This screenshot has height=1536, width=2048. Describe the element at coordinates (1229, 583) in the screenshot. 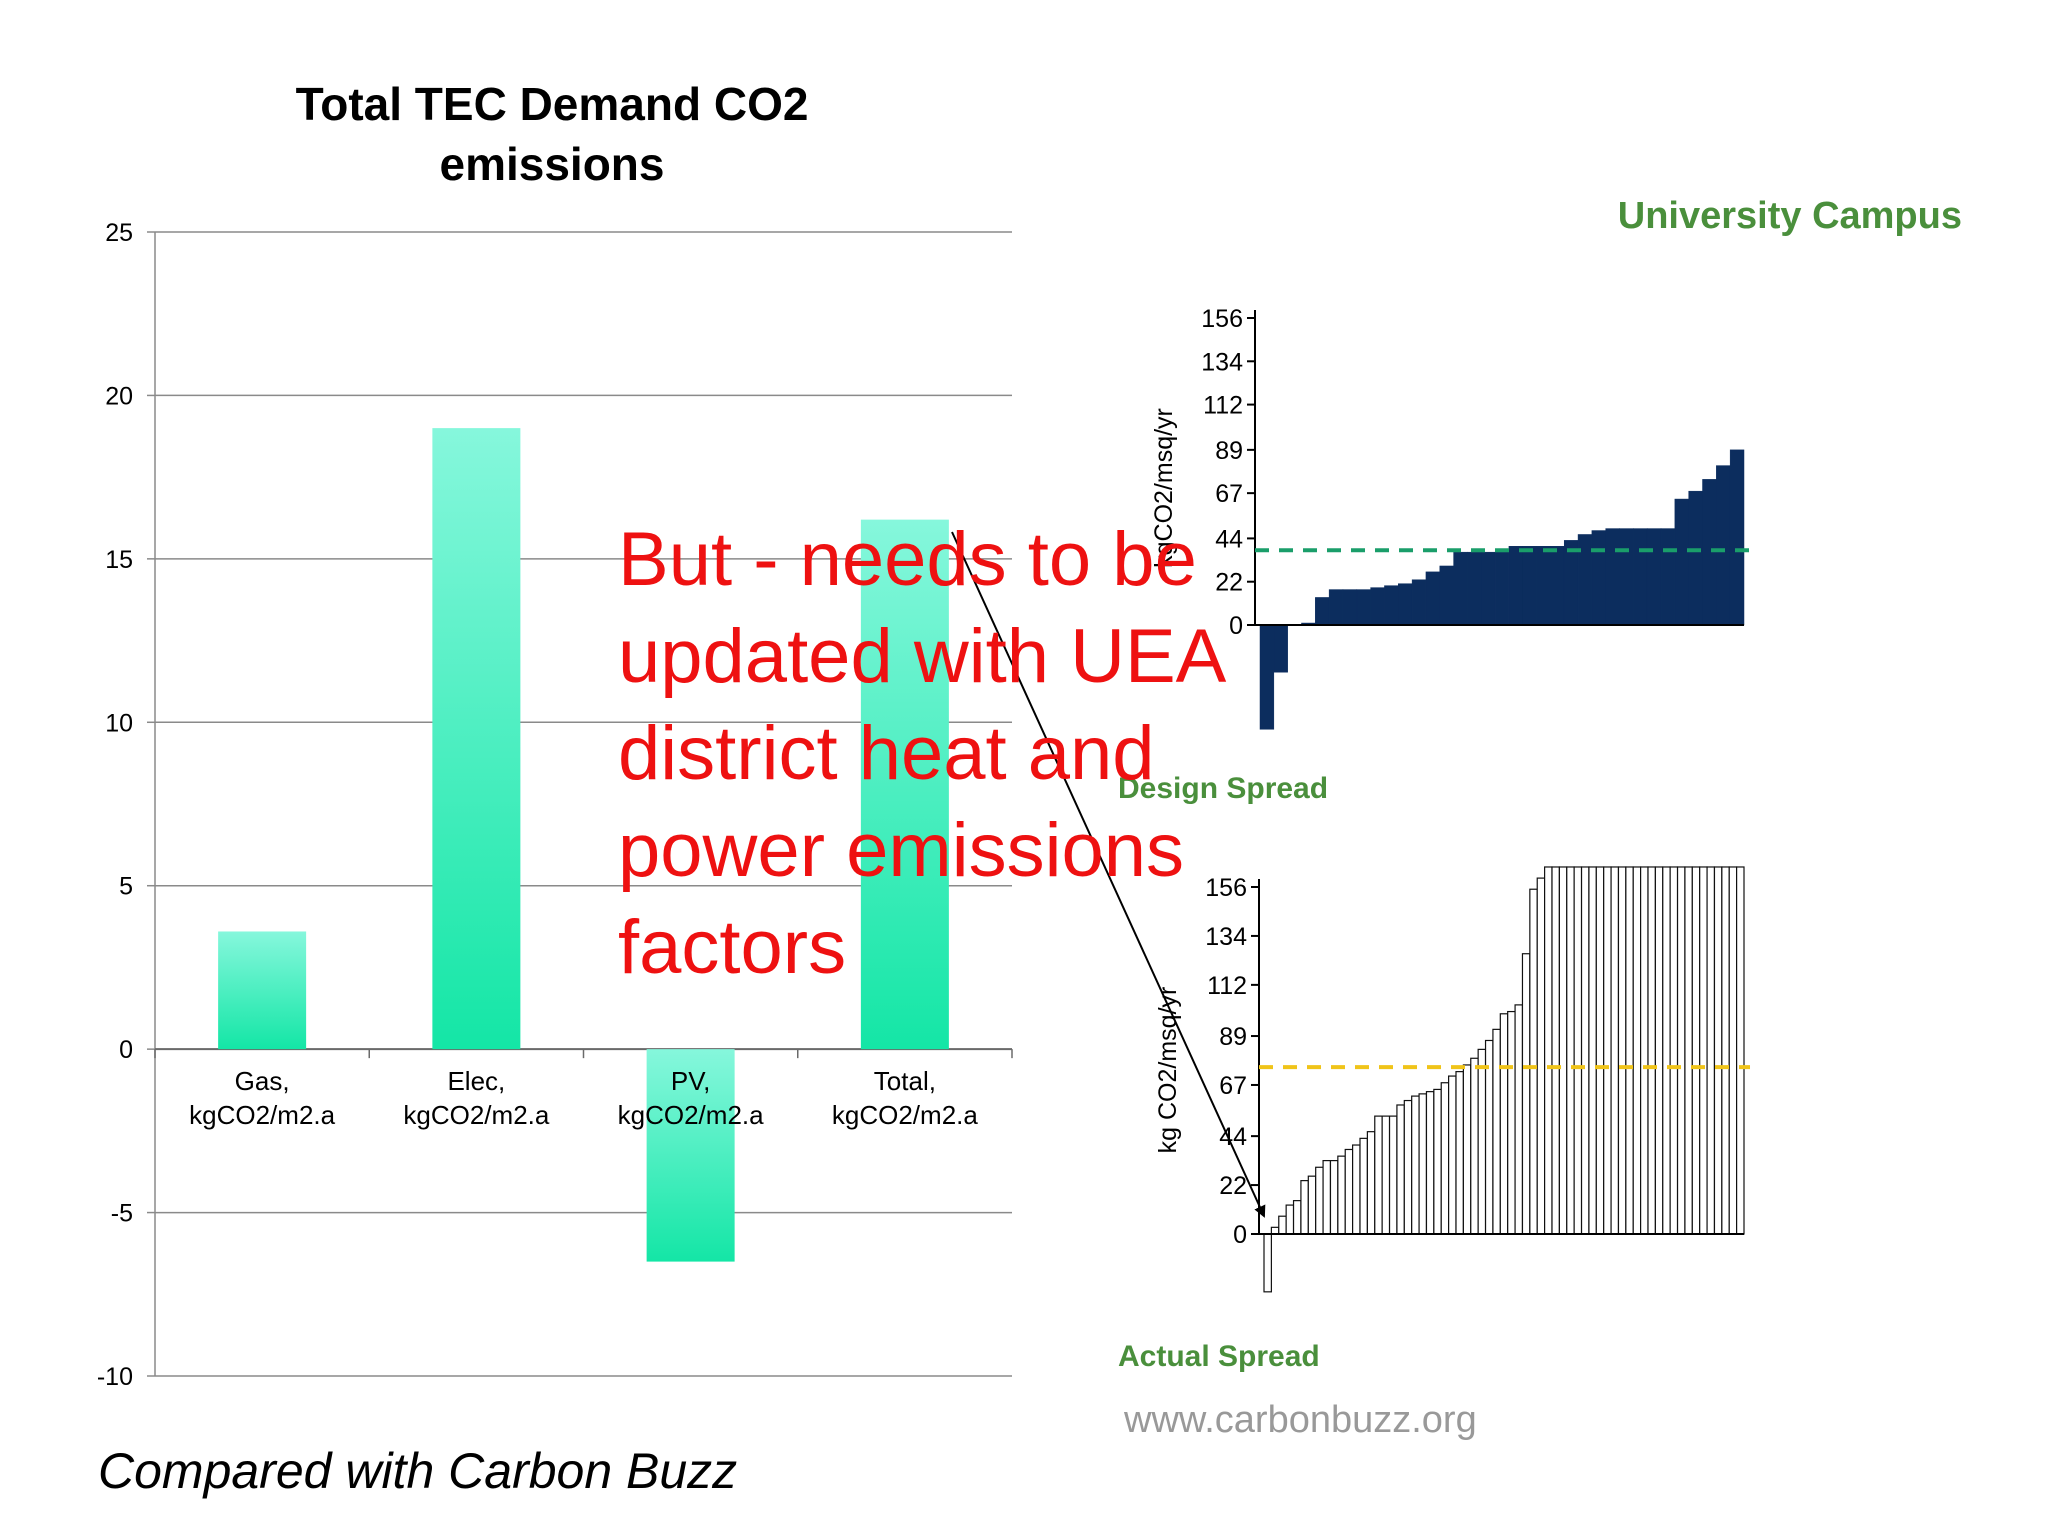

I see `y-tick-label: 22` at that location.